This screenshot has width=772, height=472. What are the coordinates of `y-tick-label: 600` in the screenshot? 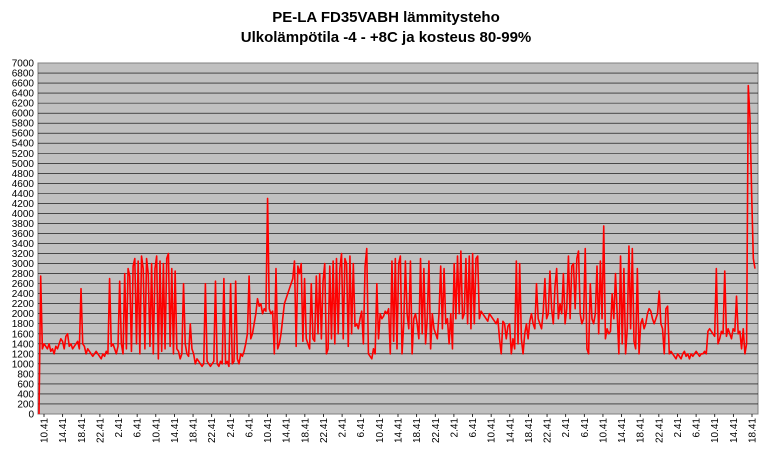 It's located at (25, 384).